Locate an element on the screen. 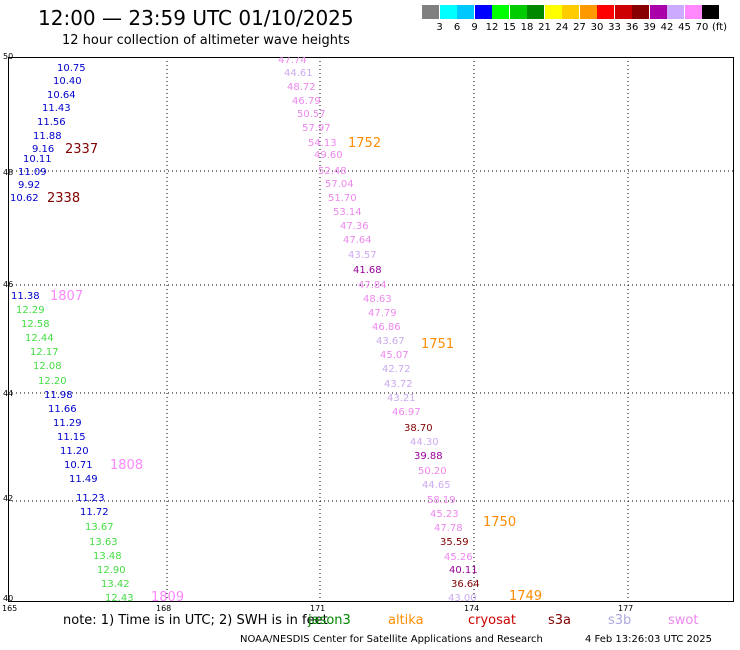 Image resolution: width=740 pixels, height=650 pixels. wave-height-value: 40.11 is located at coordinates (463, 570).